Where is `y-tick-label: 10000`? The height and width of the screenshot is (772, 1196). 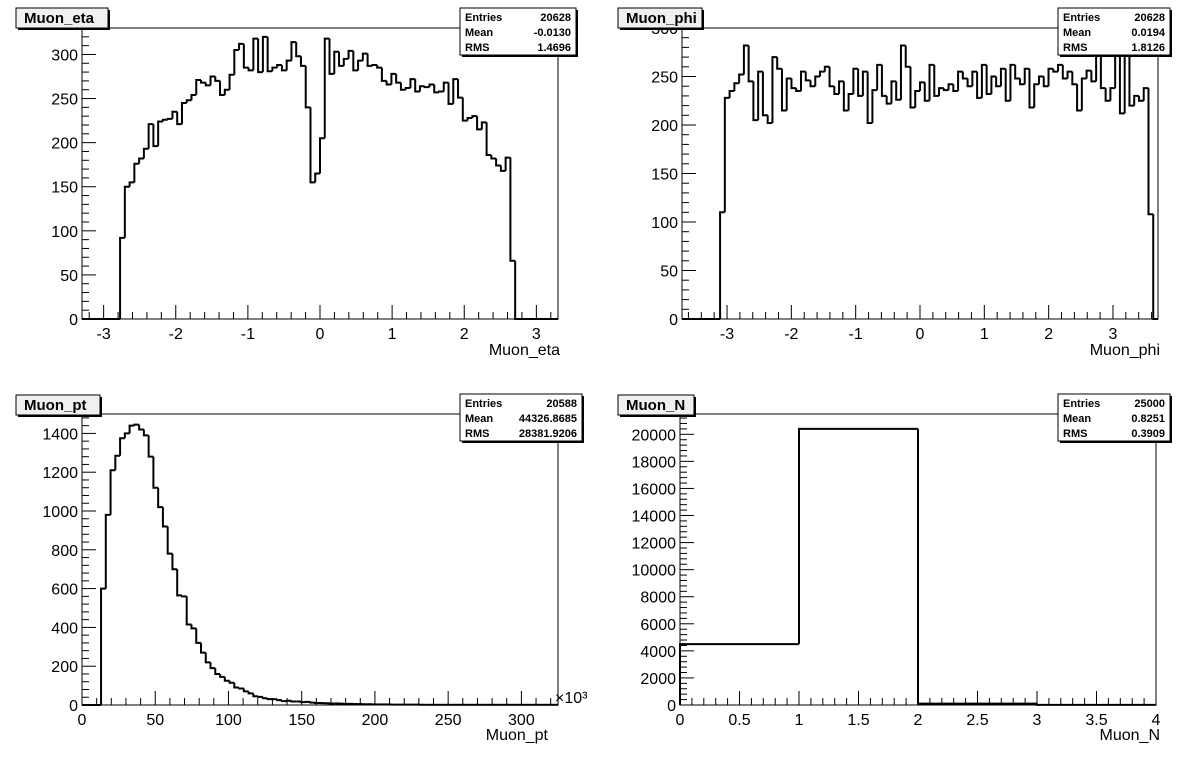
y-tick-label: 10000 is located at coordinates (654, 571).